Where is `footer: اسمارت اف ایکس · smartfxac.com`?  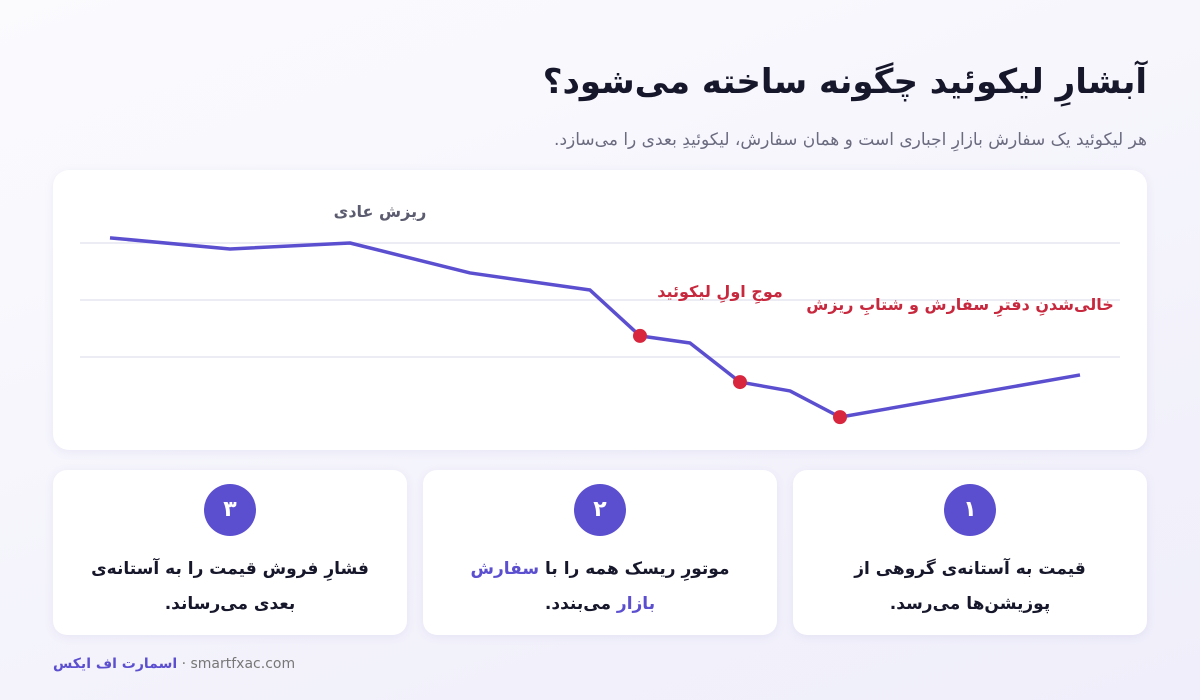
footer: اسمارت اف ایکس · smartfxac.com is located at coordinates (174, 664).